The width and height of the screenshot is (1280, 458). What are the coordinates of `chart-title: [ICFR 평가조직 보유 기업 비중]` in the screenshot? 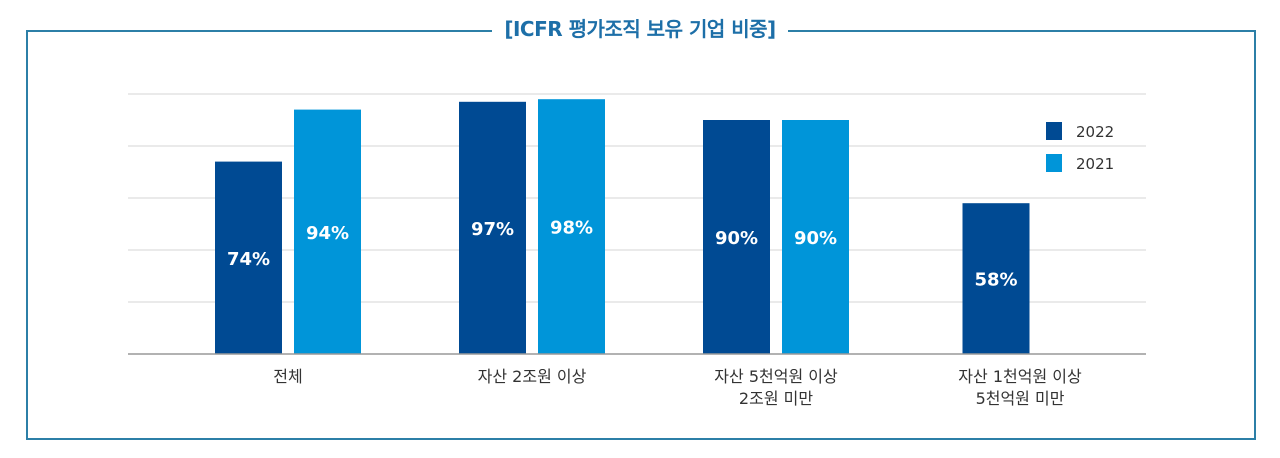 It's located at (640, 29).